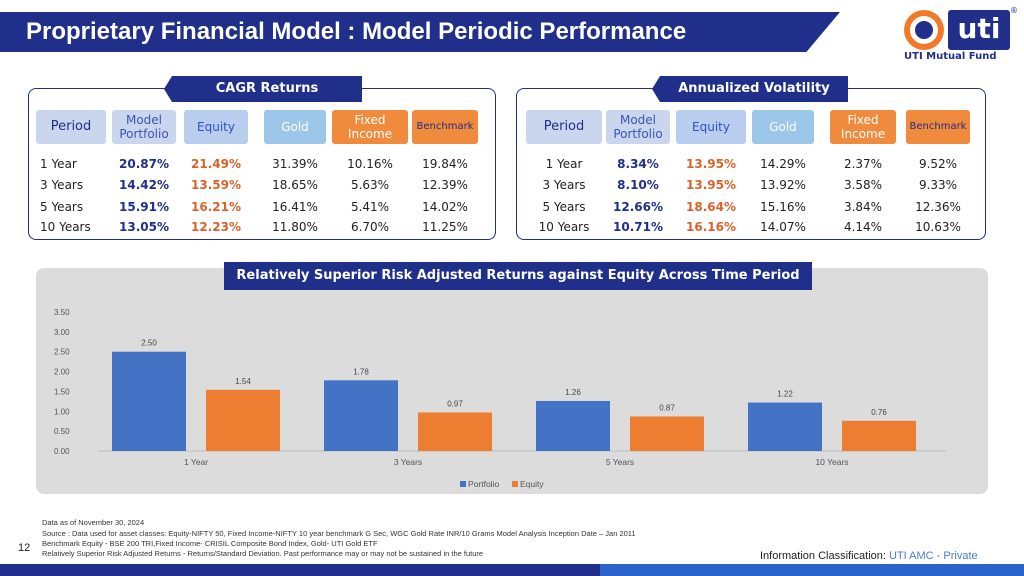 The width and height of the screenshot is (1024, 576). What do you see at coordinates (564, 207) in the screenshot?
I see `vol-row-3-period: 5 Years` at bounding box center [564, 207].